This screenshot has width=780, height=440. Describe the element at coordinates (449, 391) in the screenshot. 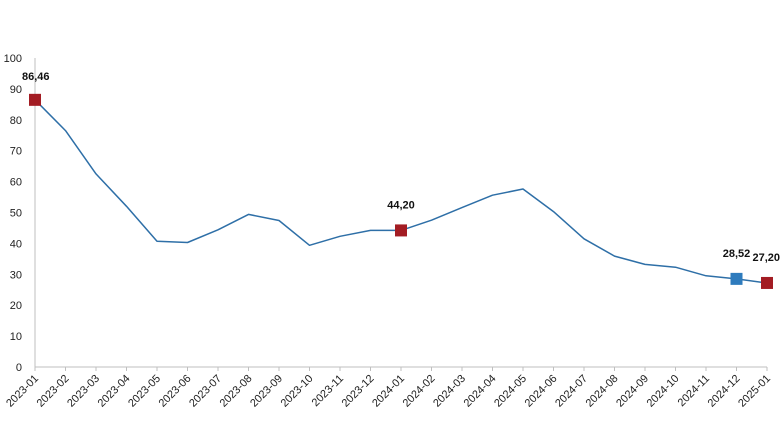

I see `x-tick-label: 2024-03` at that location.